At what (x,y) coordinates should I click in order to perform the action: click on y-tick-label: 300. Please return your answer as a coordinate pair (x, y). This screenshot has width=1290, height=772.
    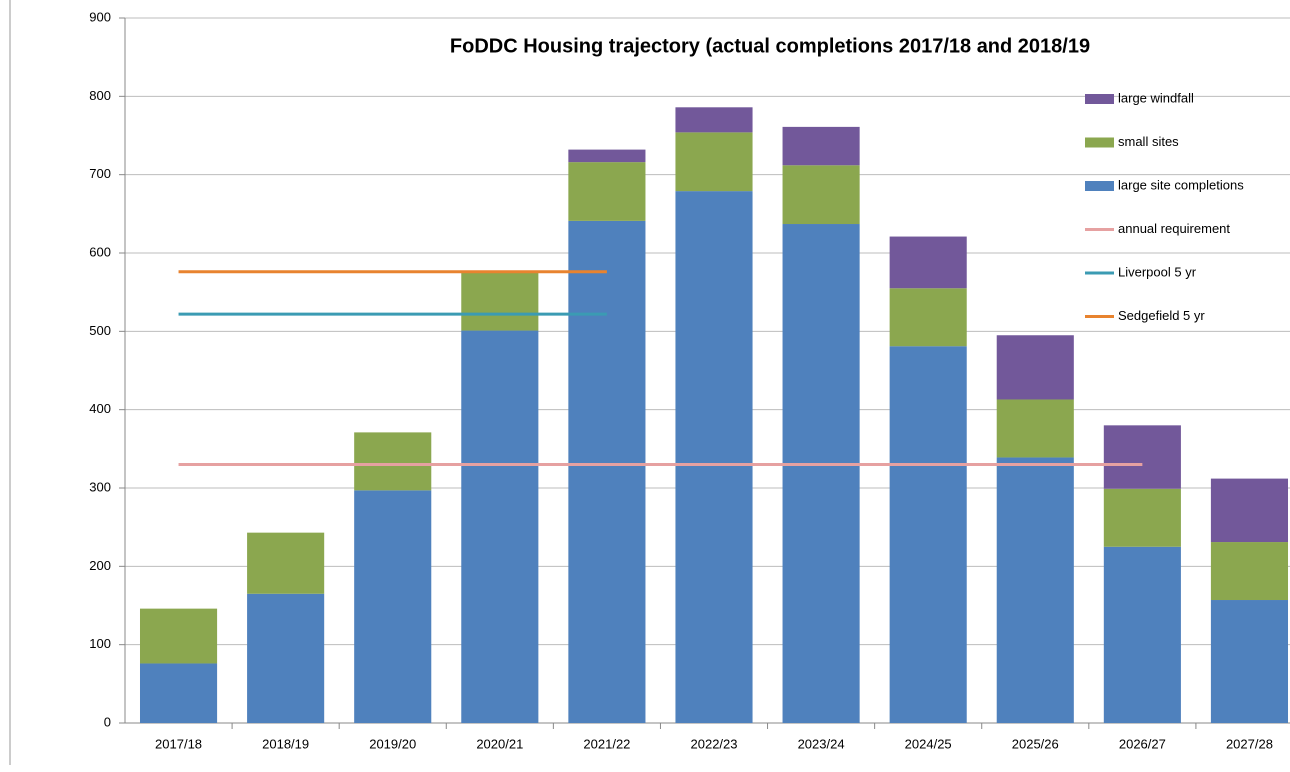
    Looking at the image, I should click on (100, 486).